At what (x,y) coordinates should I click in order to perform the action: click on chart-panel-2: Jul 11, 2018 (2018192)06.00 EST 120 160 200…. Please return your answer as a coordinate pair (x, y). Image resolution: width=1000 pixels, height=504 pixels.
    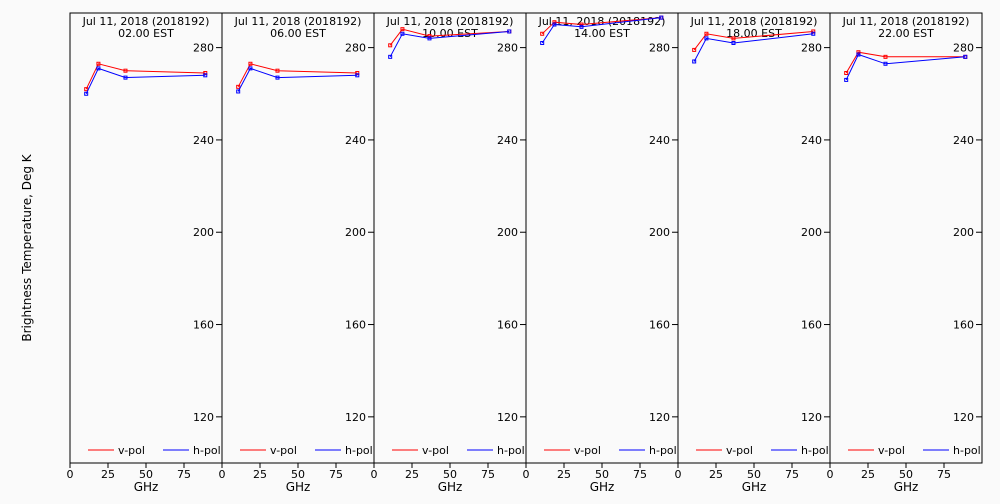
    Looking at the image, I should click on (297, 253).